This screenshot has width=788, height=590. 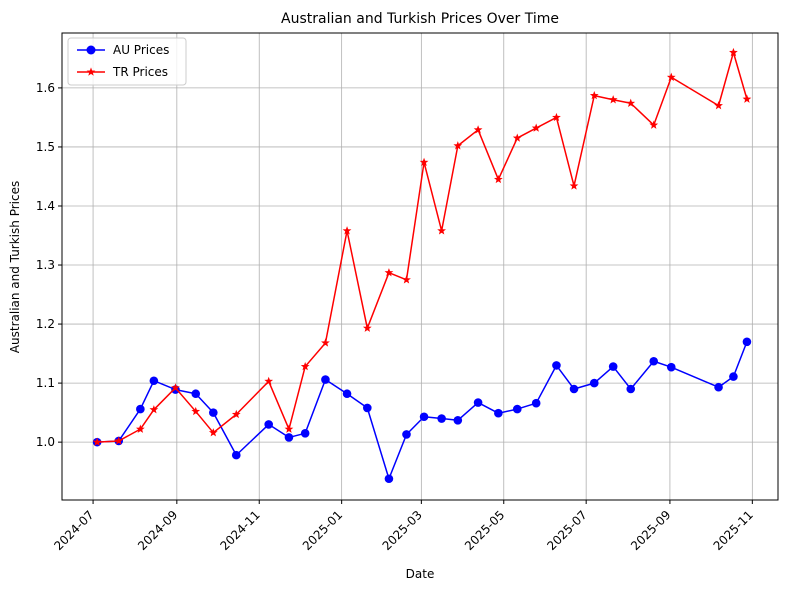 I want to click on y-tick-label: 1.4, so click(x=45, y=206).